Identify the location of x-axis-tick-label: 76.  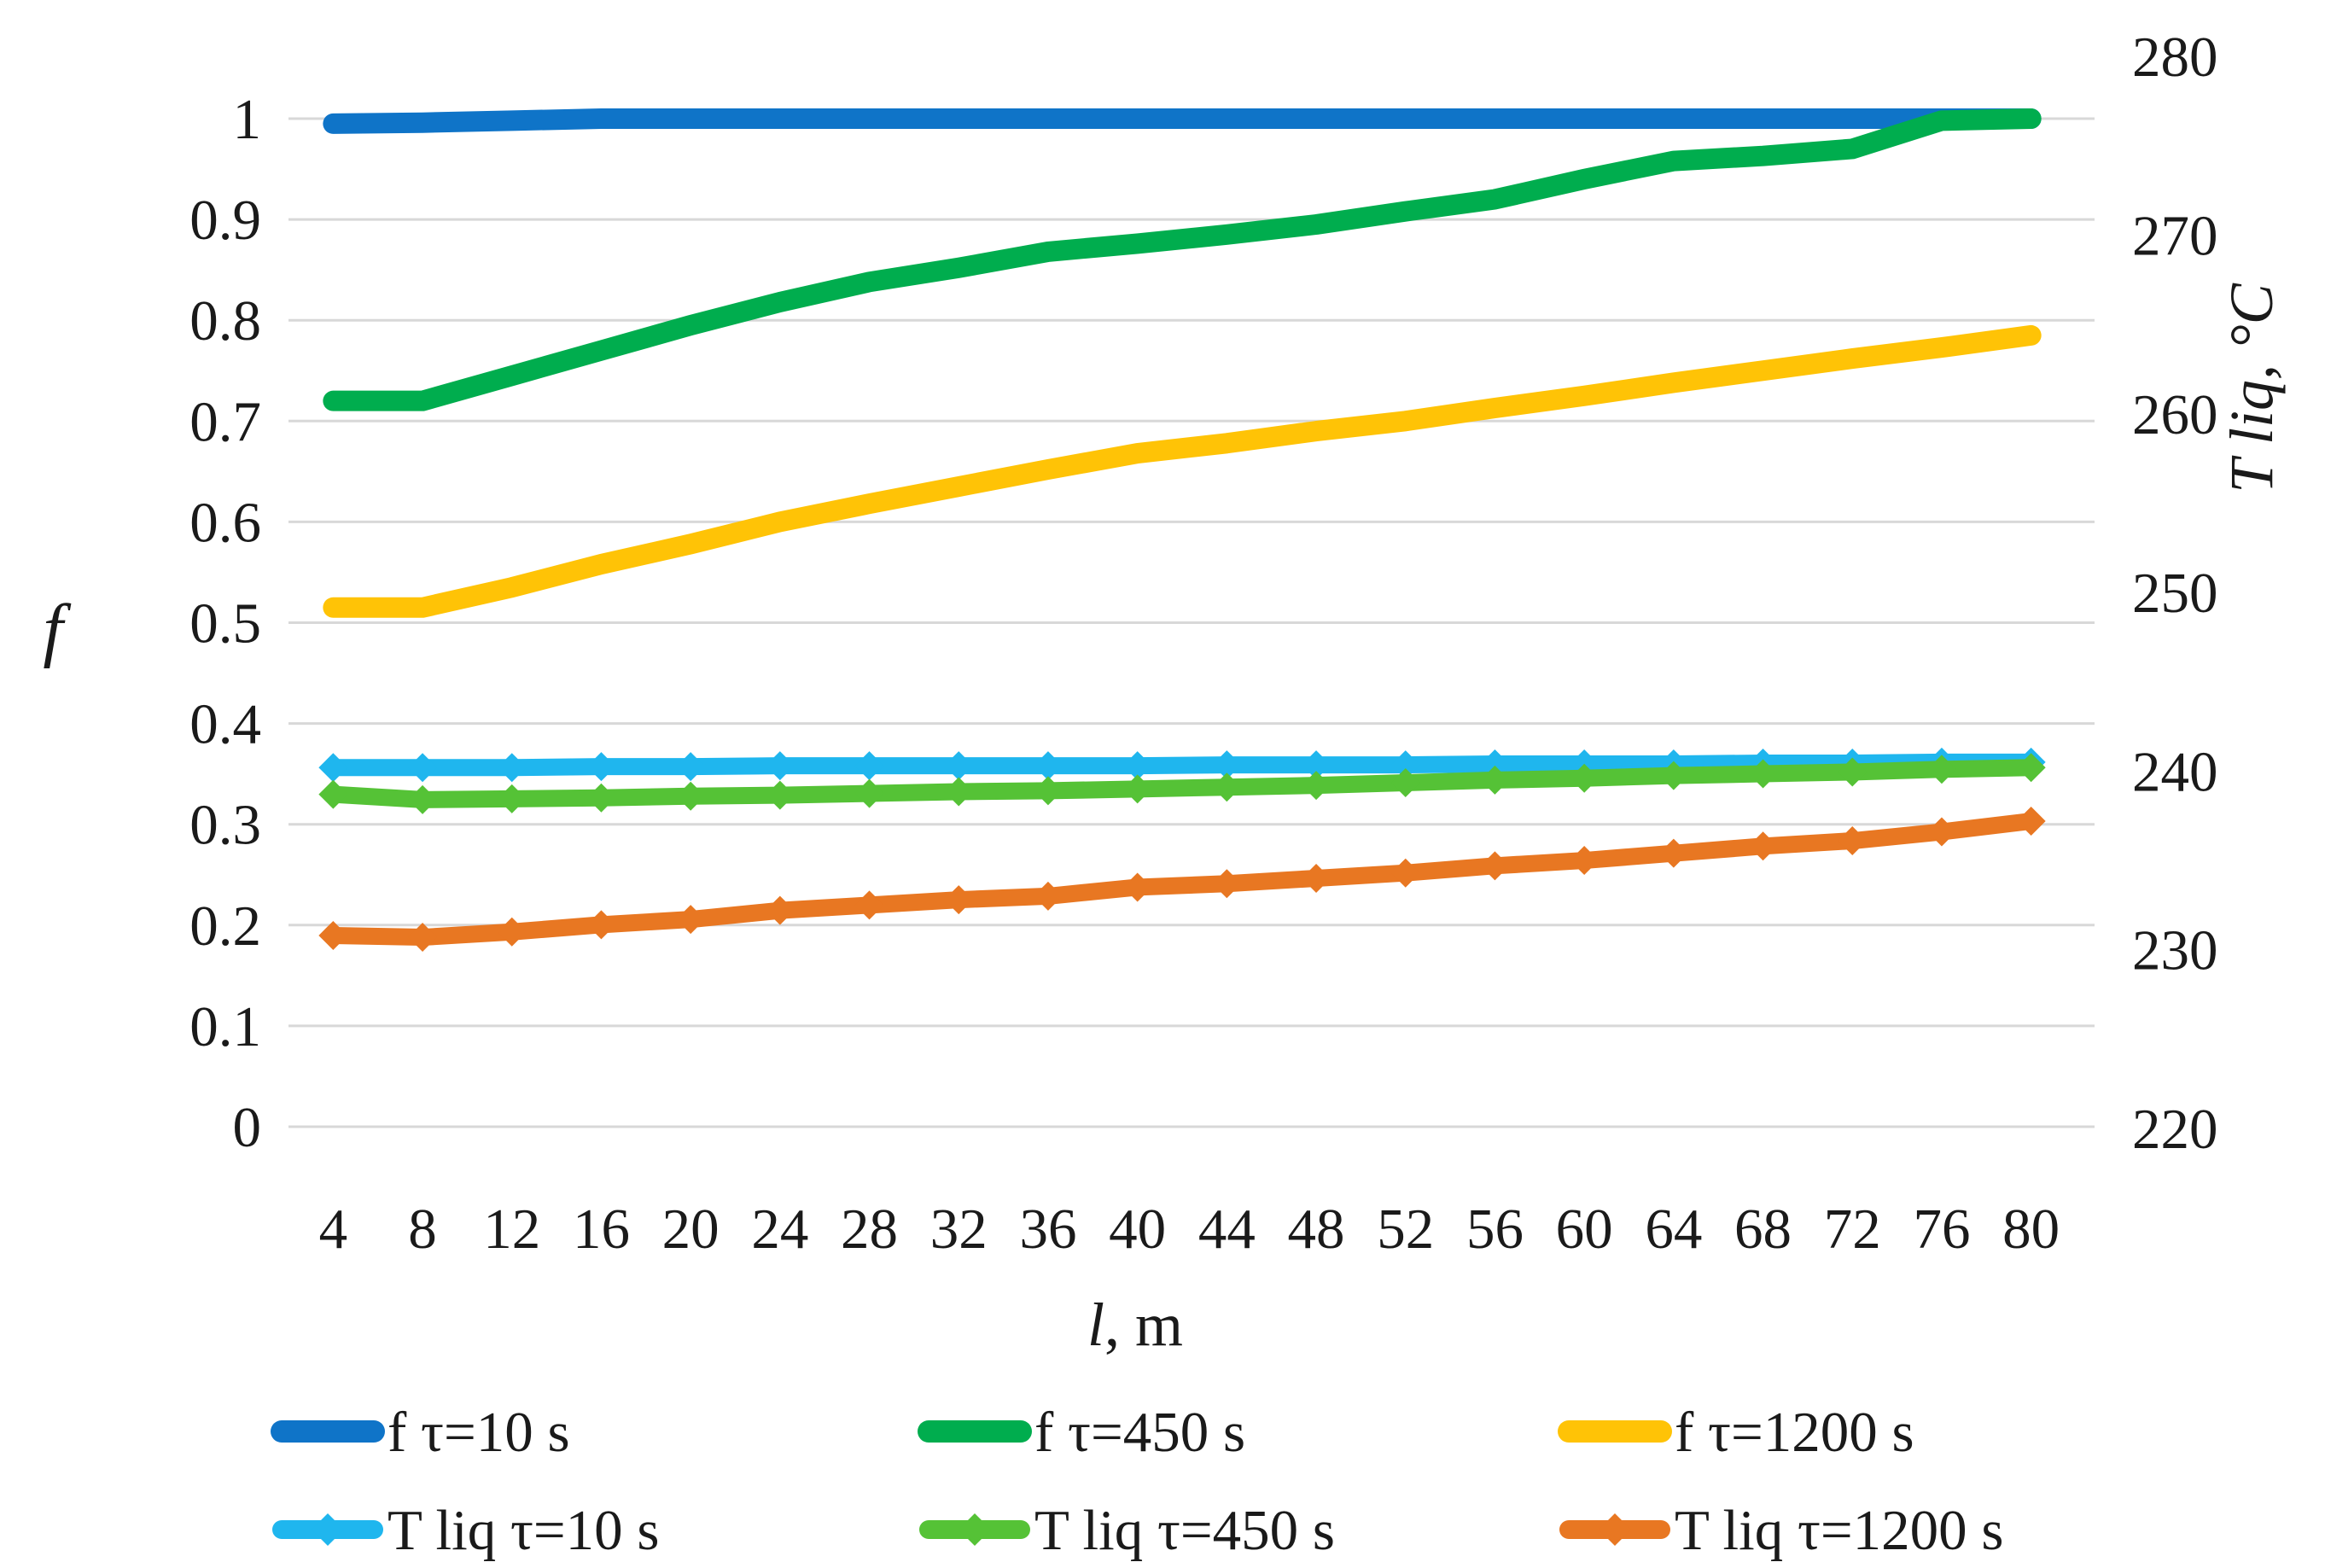
(1941, 1229).